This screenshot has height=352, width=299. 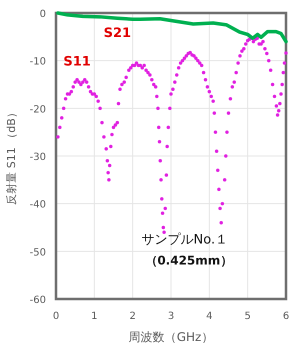 I want to click on x-axis-title: 周波数（GHz）, so click(x=171, y=337).